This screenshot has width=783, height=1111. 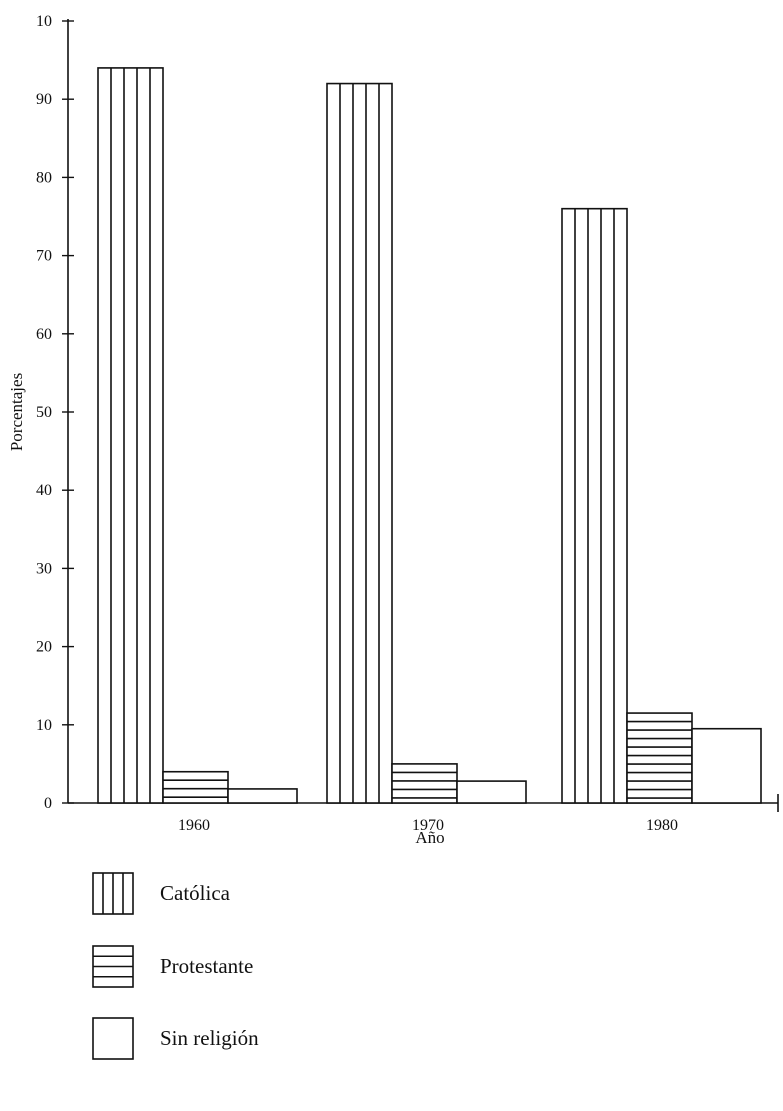 I want to click on legend-item: Sin religión, so click(x=175, y=1038).